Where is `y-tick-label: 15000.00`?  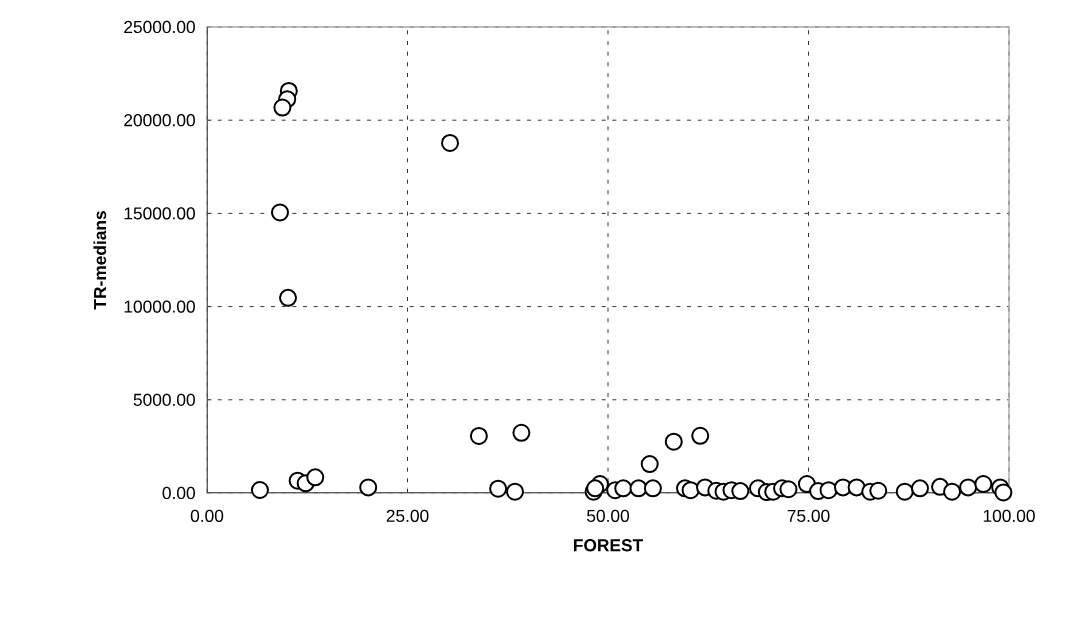
y-tick-label: 15000.00 is located at coordinates (159, 213).